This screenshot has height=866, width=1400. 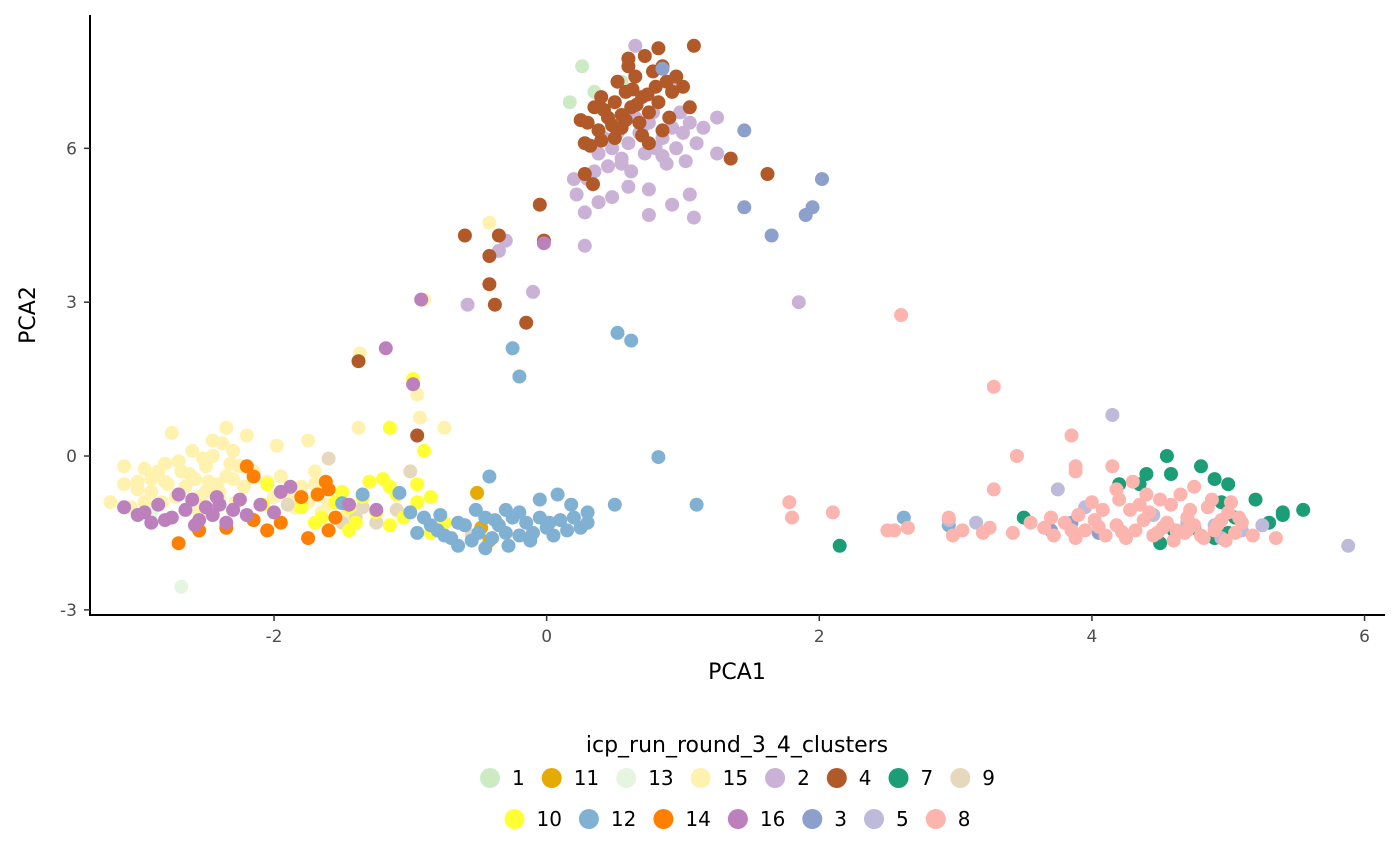 I want to click on legend-label-14: 14, so click(x=697, y=819).